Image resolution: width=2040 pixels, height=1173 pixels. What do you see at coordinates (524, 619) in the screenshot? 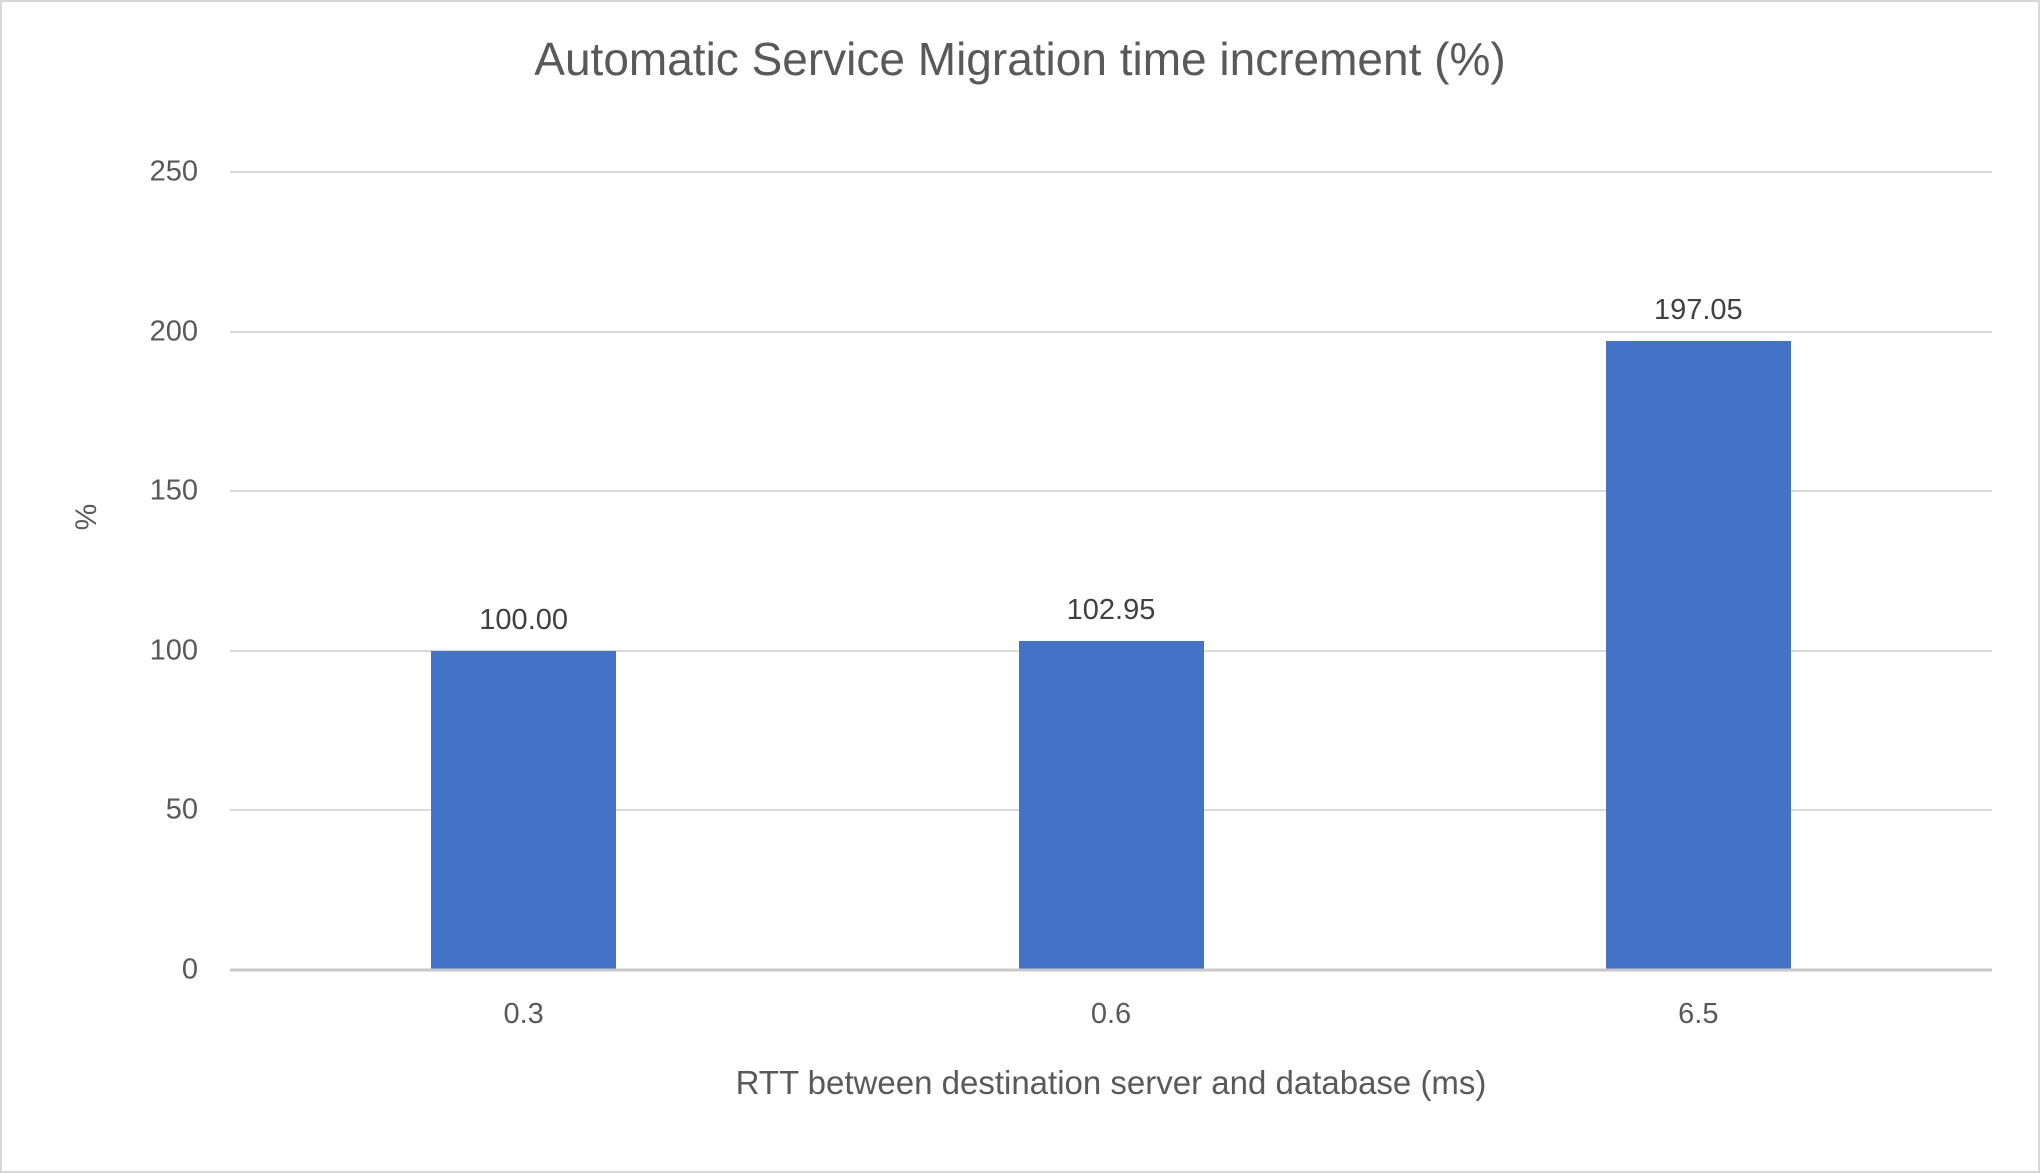
I see `bar-value-label: 100.00` at bounding box center [524, 619].